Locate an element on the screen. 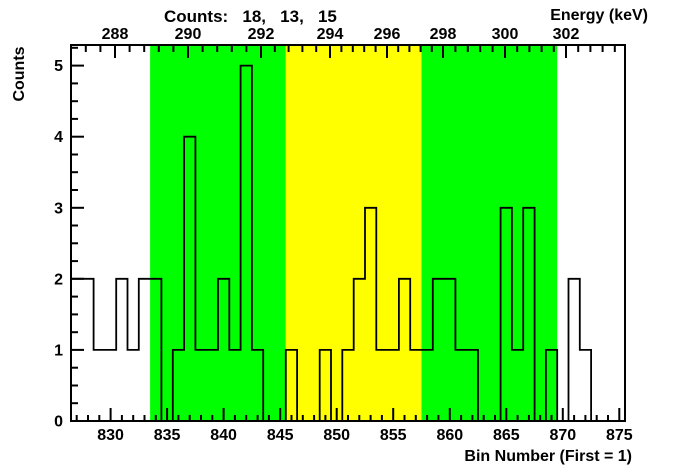  chart-title: Counts: 18, 13, 15 is located at coordinates (250, 16).